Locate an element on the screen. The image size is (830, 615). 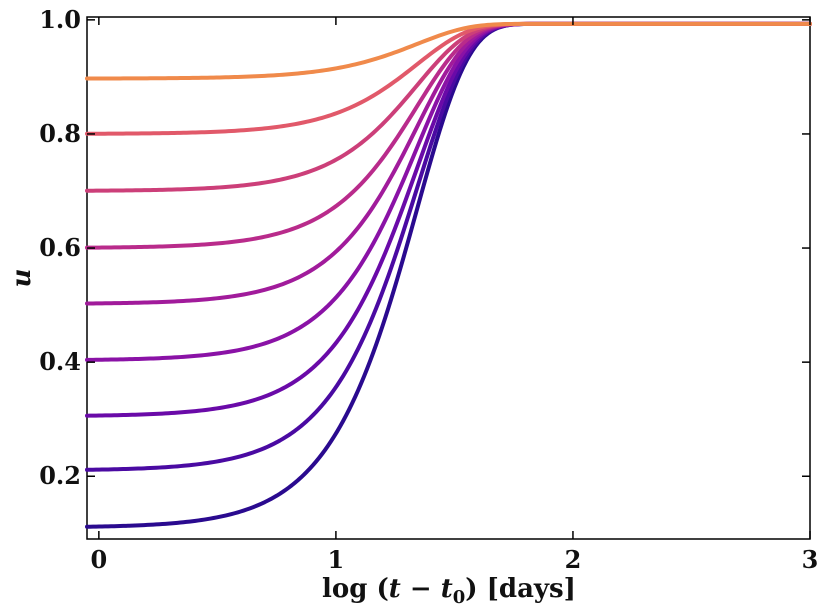
x-tick-label: 0 is located at coordinates (99, 559).